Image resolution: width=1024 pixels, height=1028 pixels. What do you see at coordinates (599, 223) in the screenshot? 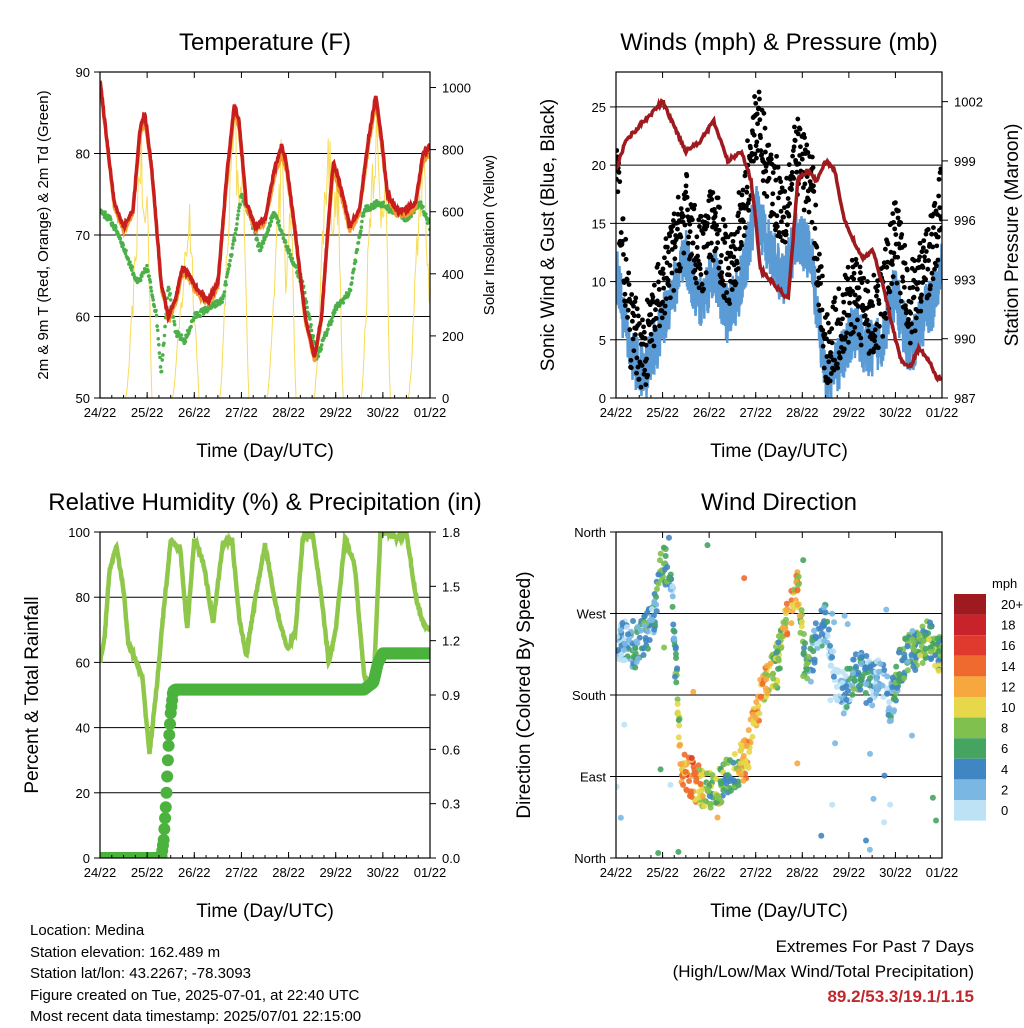
I see `y-tick-label: 15` at bounding box center [599, 223].